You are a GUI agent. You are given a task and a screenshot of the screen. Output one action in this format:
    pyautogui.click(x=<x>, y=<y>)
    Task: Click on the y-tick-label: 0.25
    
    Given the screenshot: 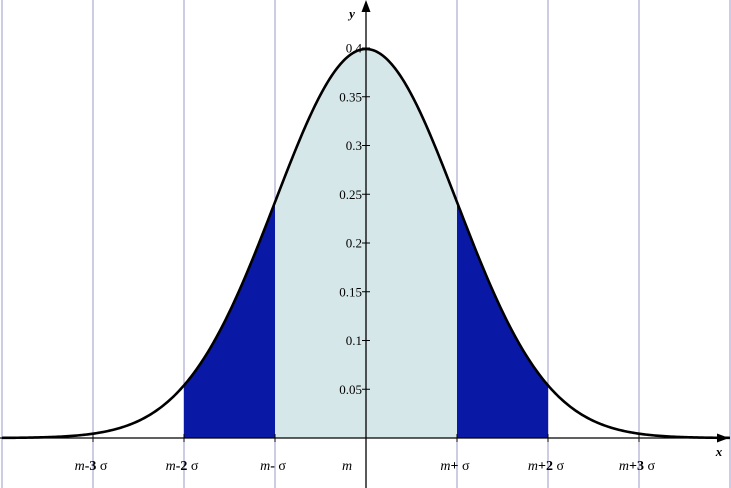 What is the action you would take?
    pyautogui.click(x=350, y=194)
    